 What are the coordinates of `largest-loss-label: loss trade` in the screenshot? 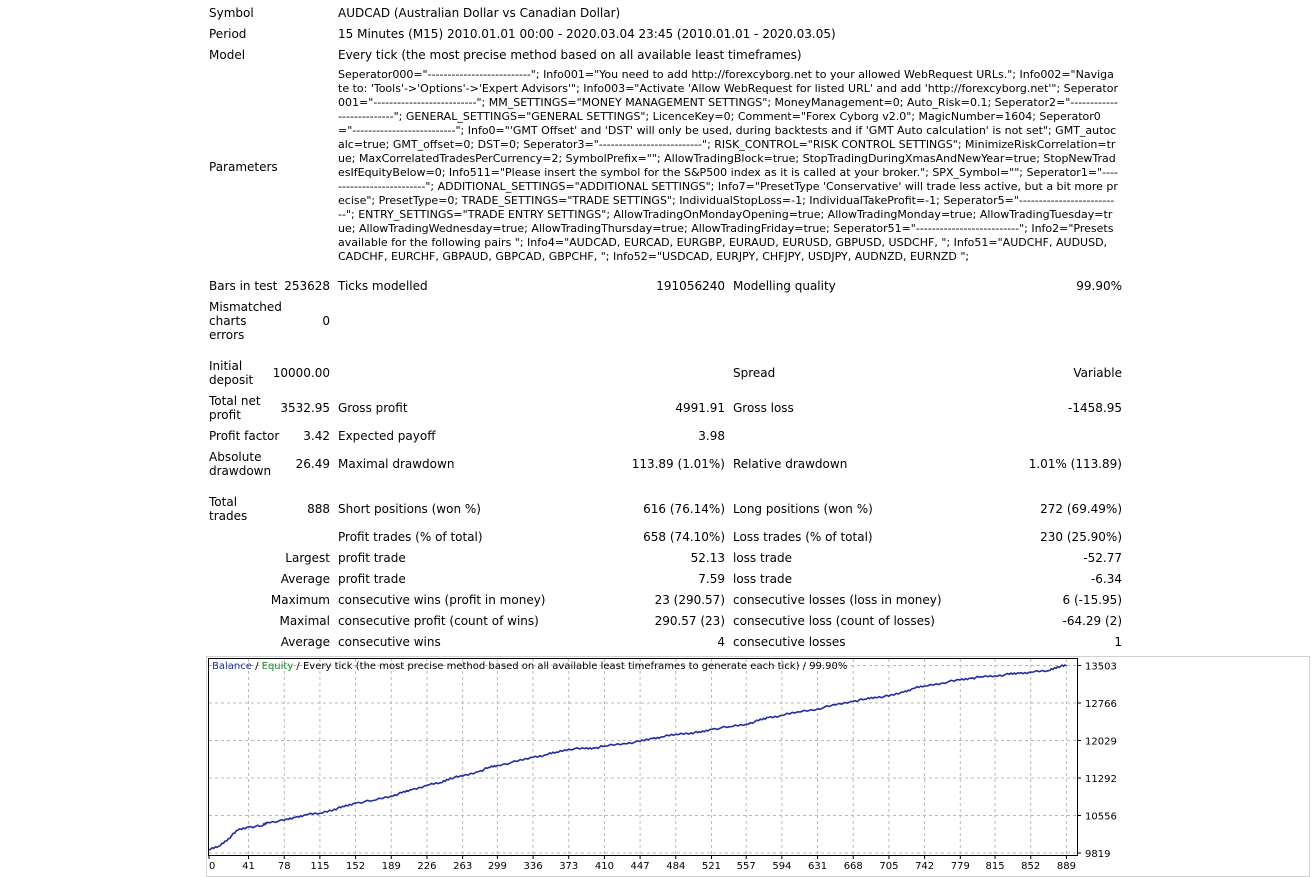 It's located at (762, 558).